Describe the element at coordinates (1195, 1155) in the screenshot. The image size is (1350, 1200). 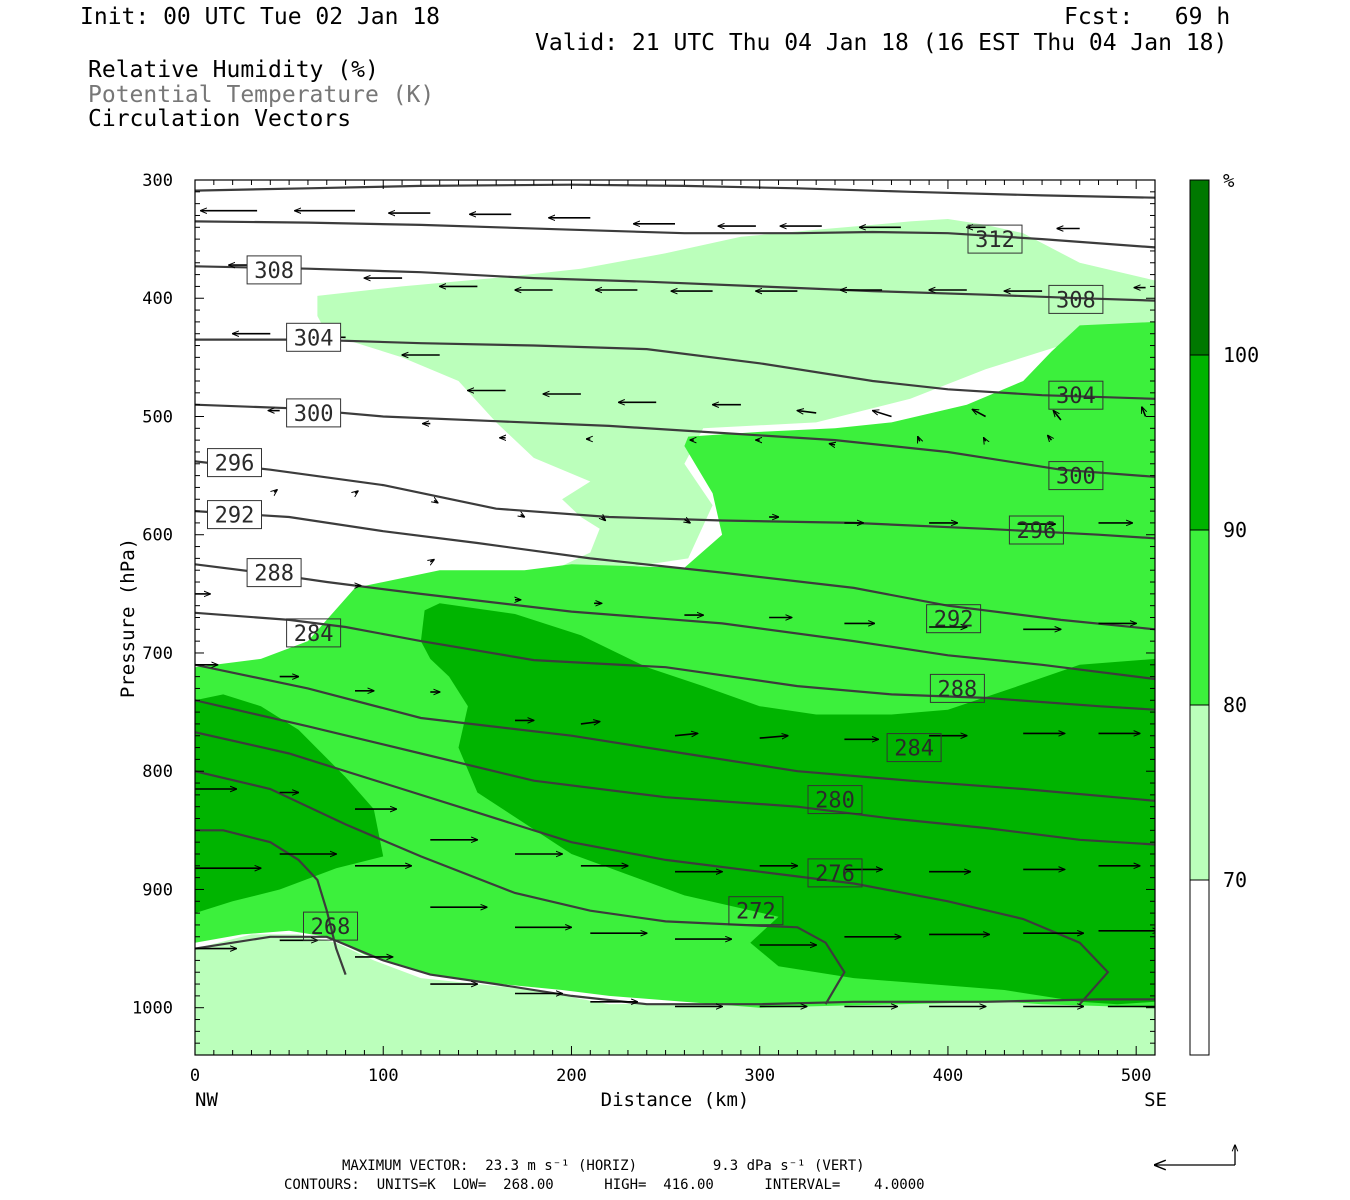
I see `reference-arrow` at that location.